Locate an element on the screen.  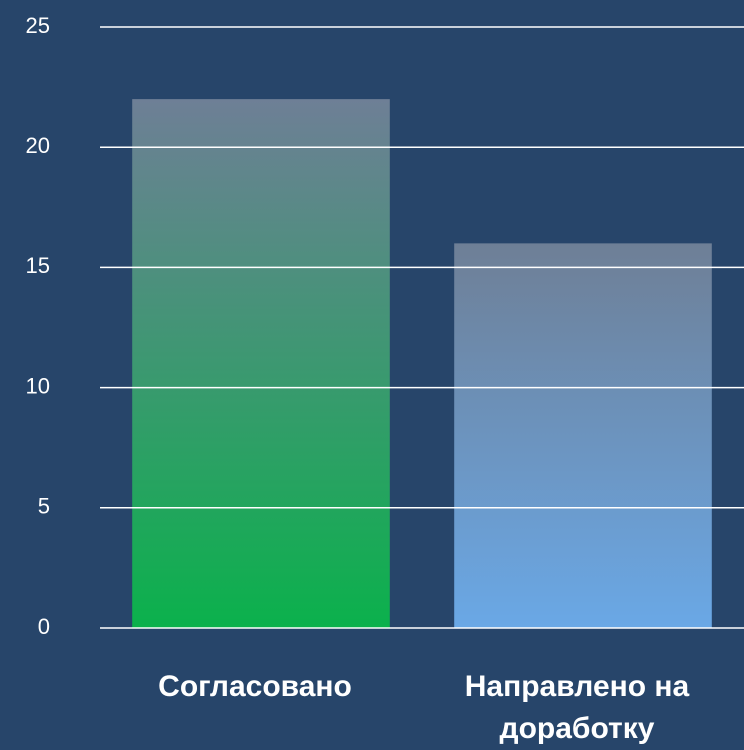
x-tick-label: Согласовано is located at coordinates (255, 686).